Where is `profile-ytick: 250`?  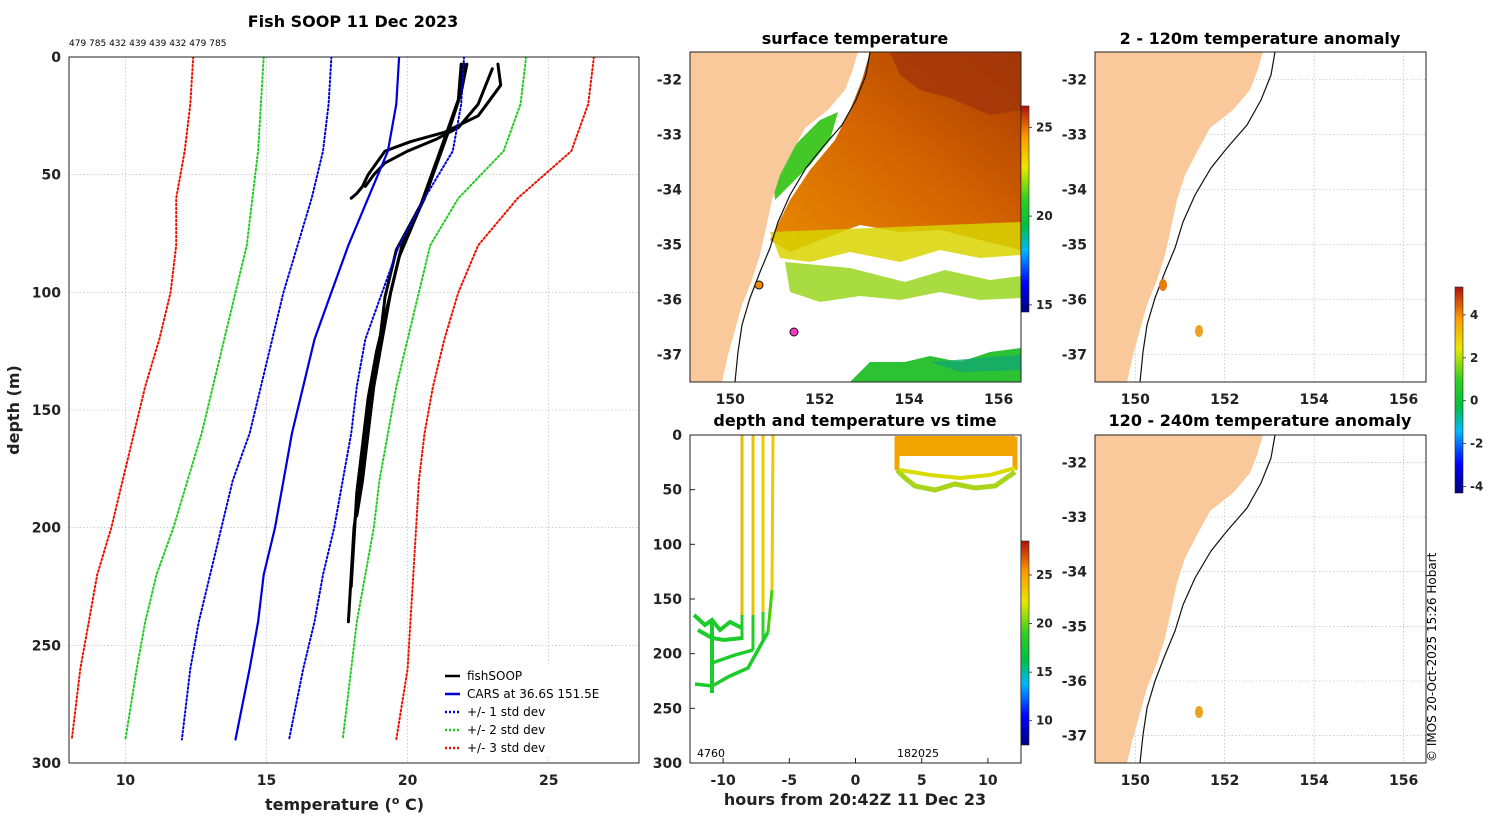 profile-ytick: 250 is located at coordinates (46, 646).